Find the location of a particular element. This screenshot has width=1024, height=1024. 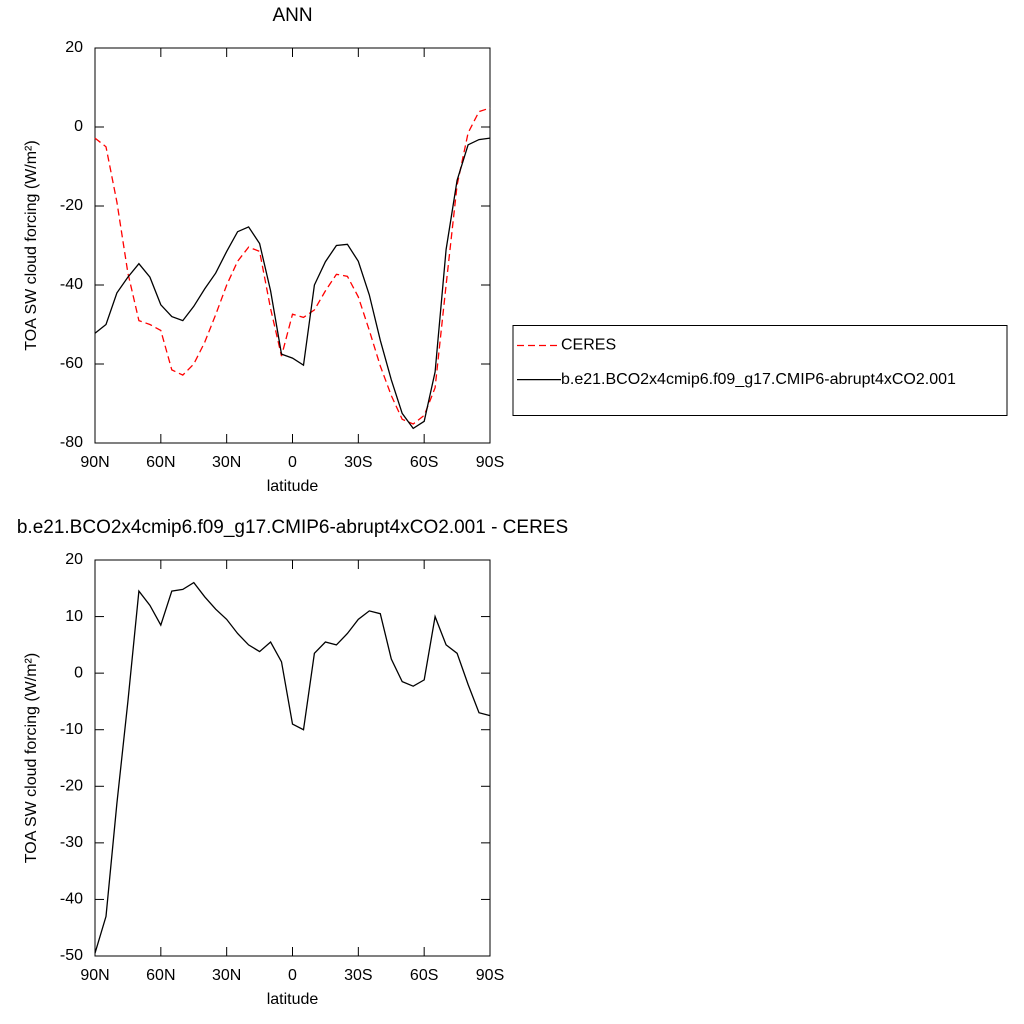

chart-title: ANN is located at coordinates (292, 15).